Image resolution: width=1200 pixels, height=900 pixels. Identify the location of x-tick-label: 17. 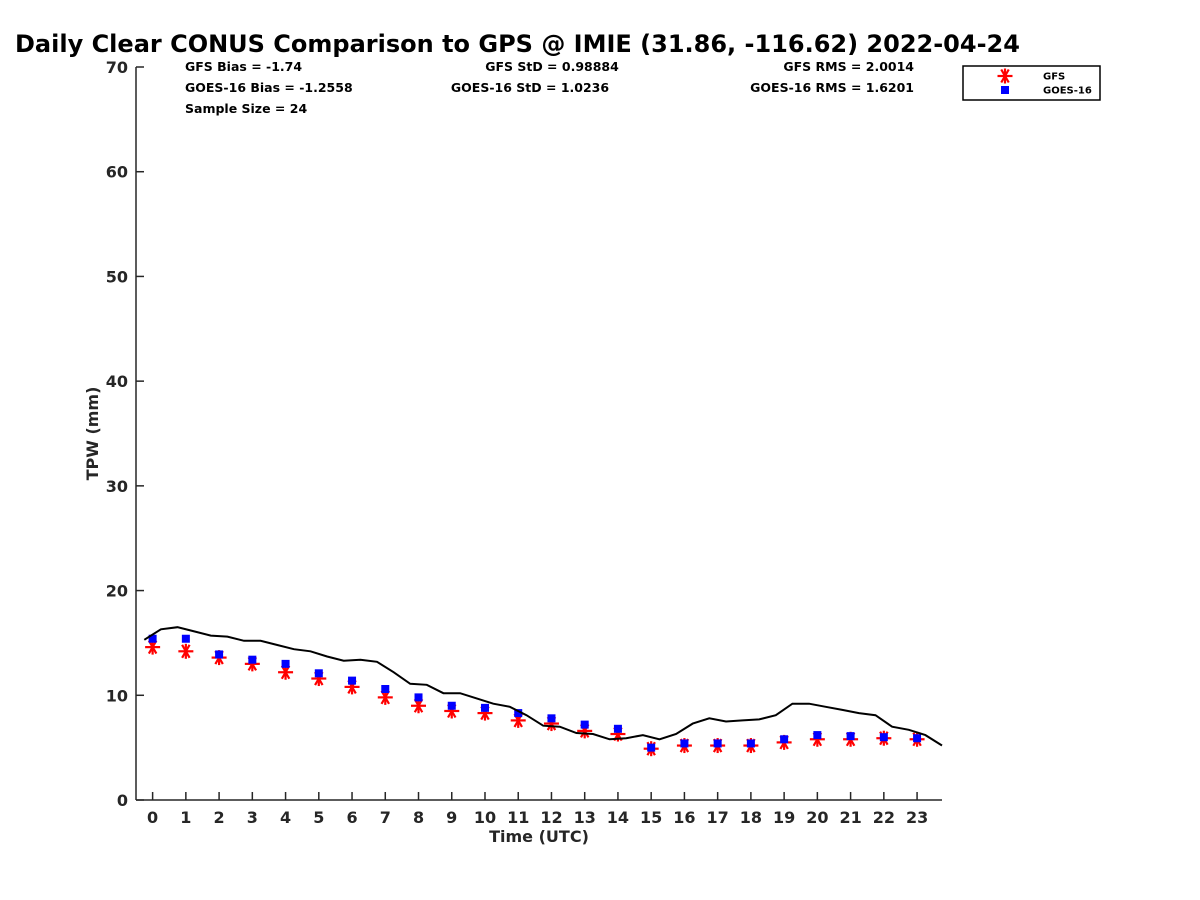
(718, 817).